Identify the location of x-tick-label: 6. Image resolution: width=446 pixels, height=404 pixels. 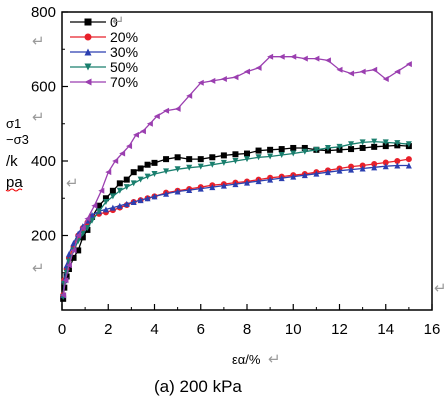
(201, 329).